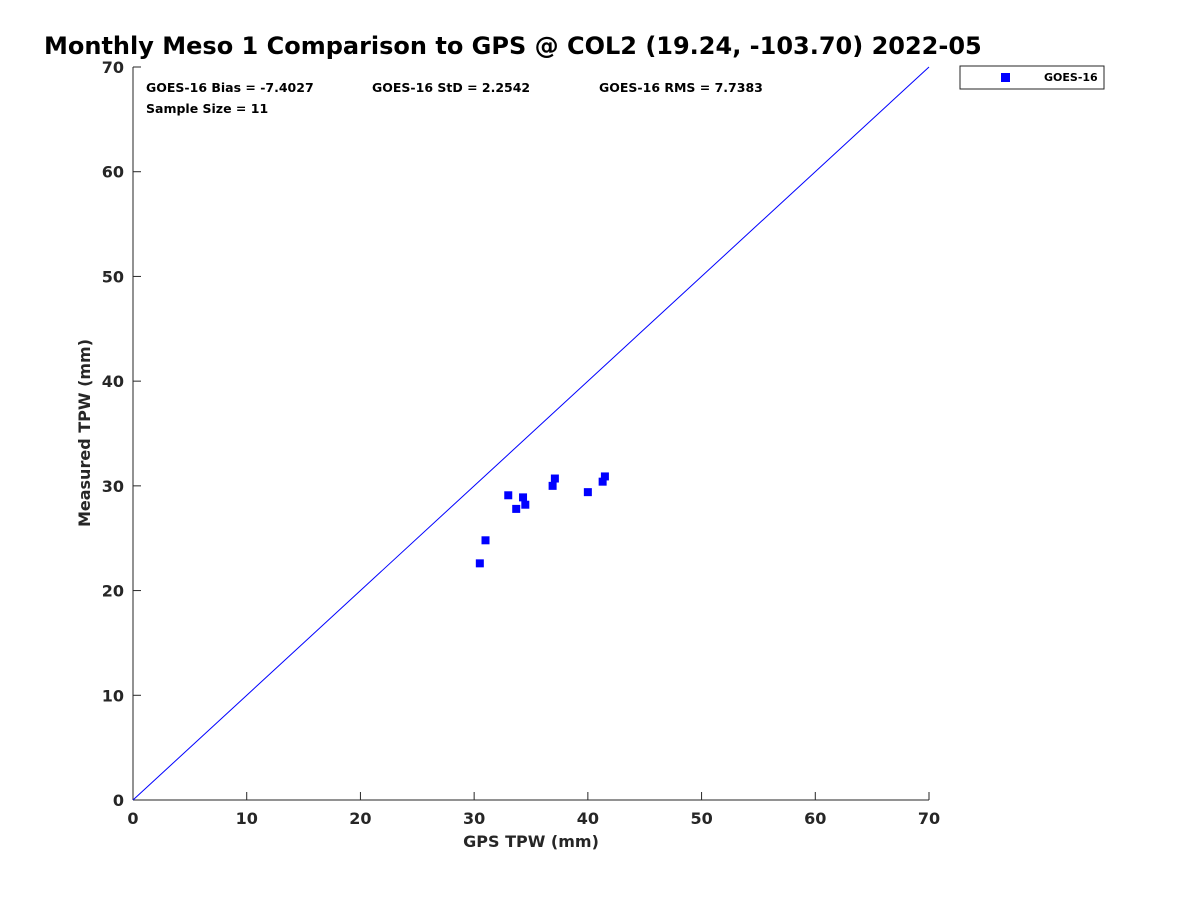 The image size is (1200, 900). What do you see at coordinates (929, 818) in the screenshot?
I see `x-tick-label: 70` at bounding box center [929, 818].